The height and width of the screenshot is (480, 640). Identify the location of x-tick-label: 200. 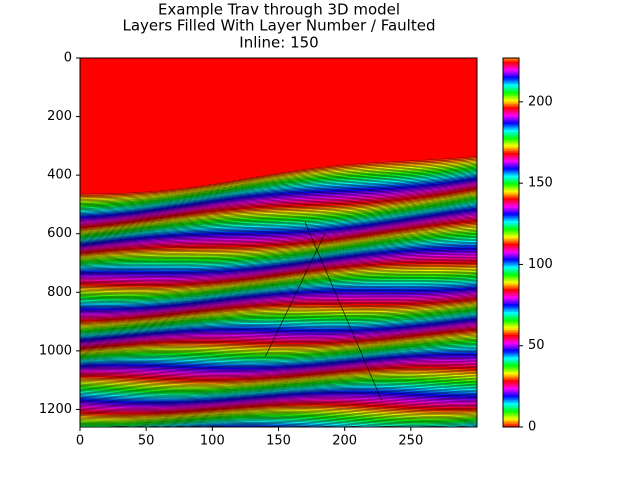
(344, 441).